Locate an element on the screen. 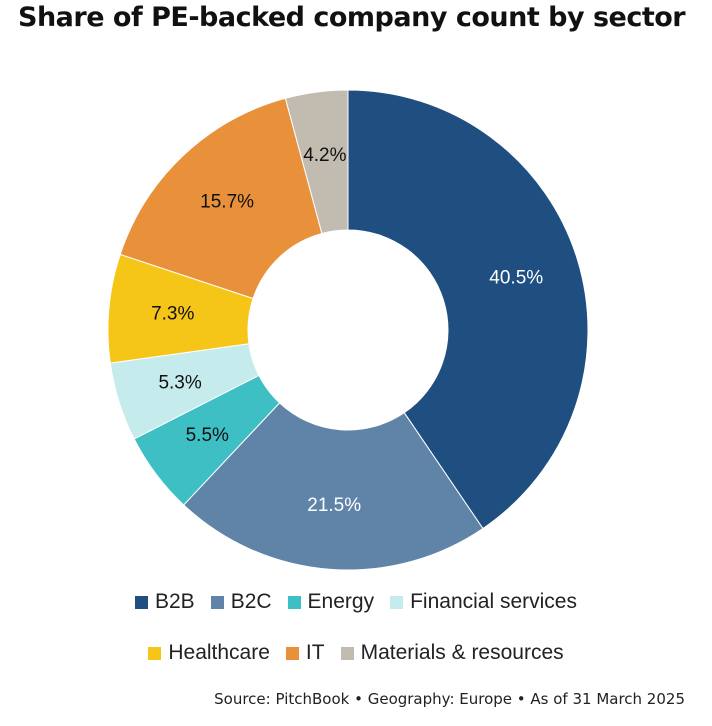 The height and width of the screenshot is (726, 712). legend-swatch-b2c is located at coordinates (217, 602).